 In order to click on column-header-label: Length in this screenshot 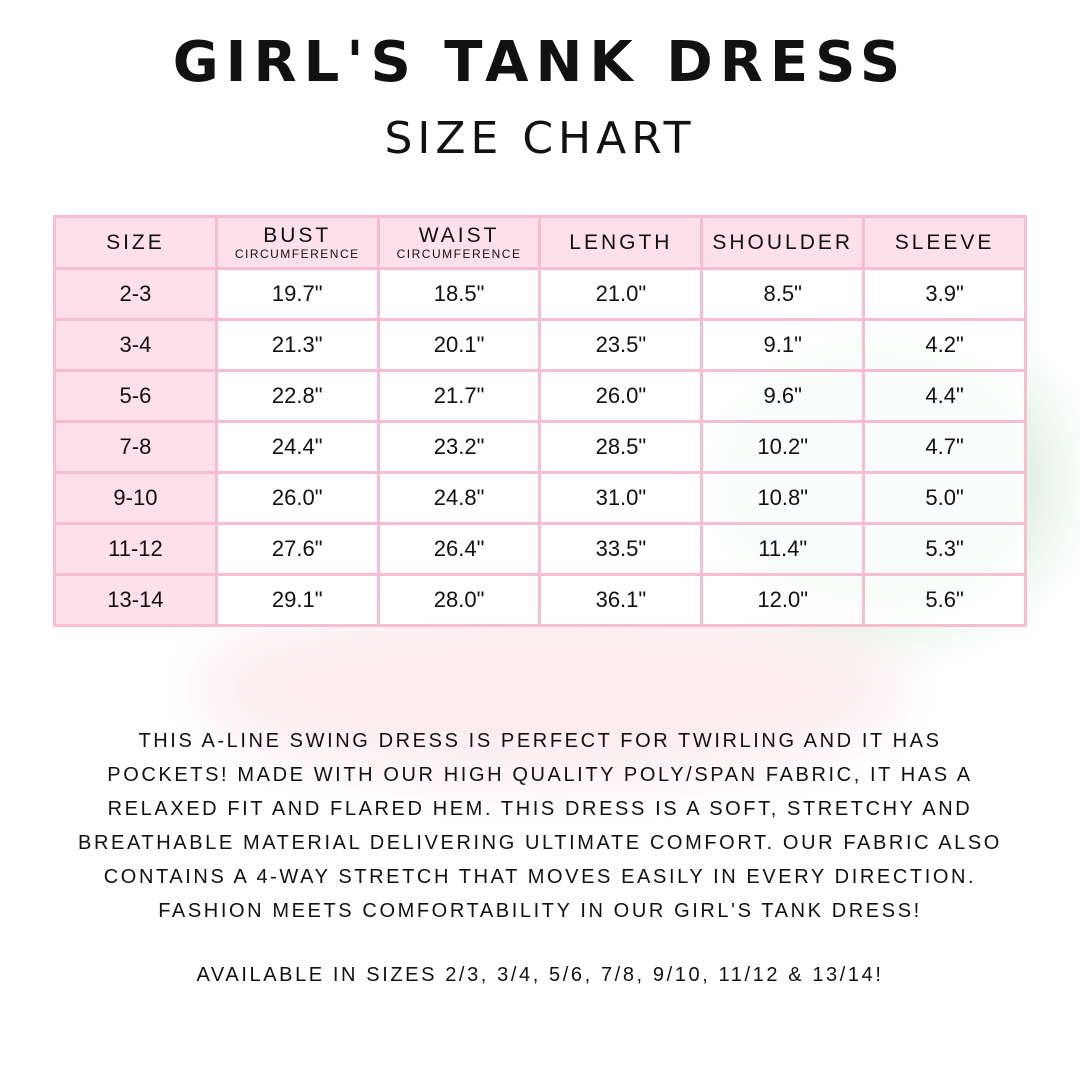, I will do `click(621, 242)`.